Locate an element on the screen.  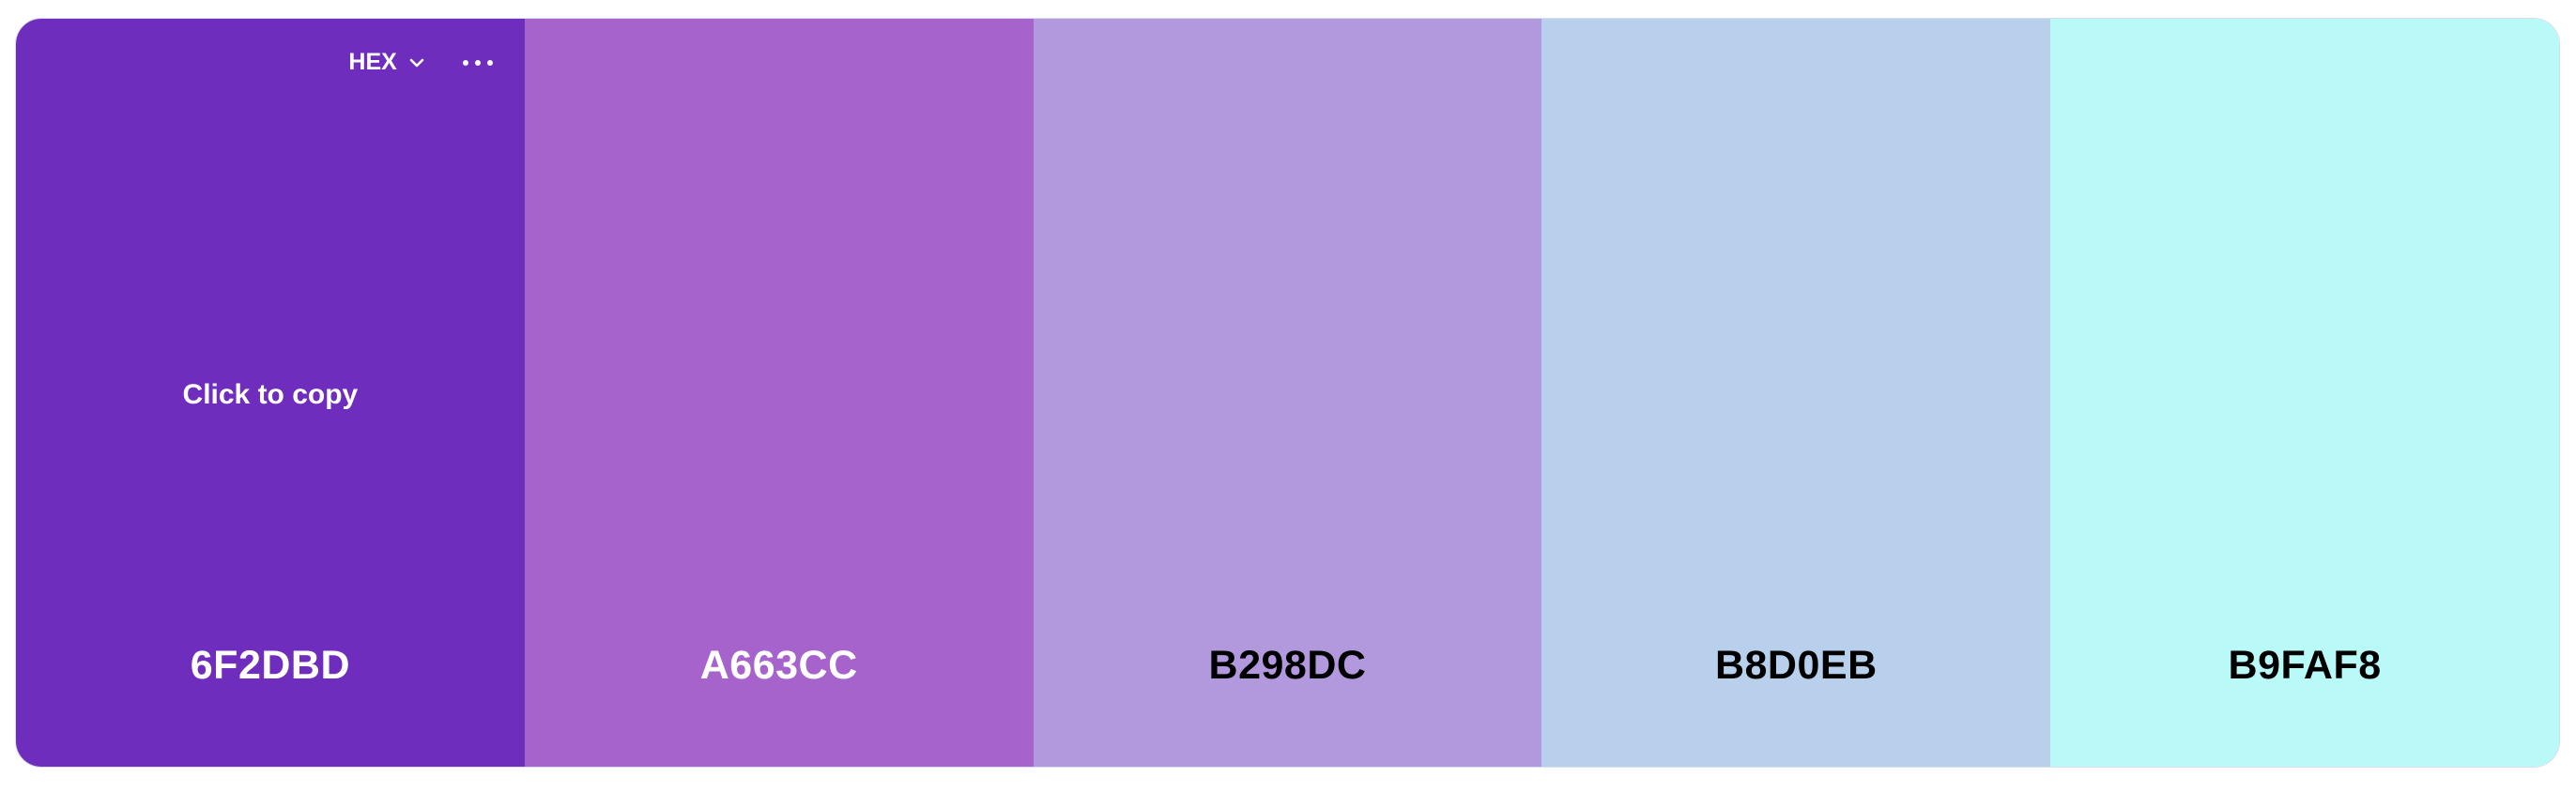
more-options-button is located at coordinates (478, 63).